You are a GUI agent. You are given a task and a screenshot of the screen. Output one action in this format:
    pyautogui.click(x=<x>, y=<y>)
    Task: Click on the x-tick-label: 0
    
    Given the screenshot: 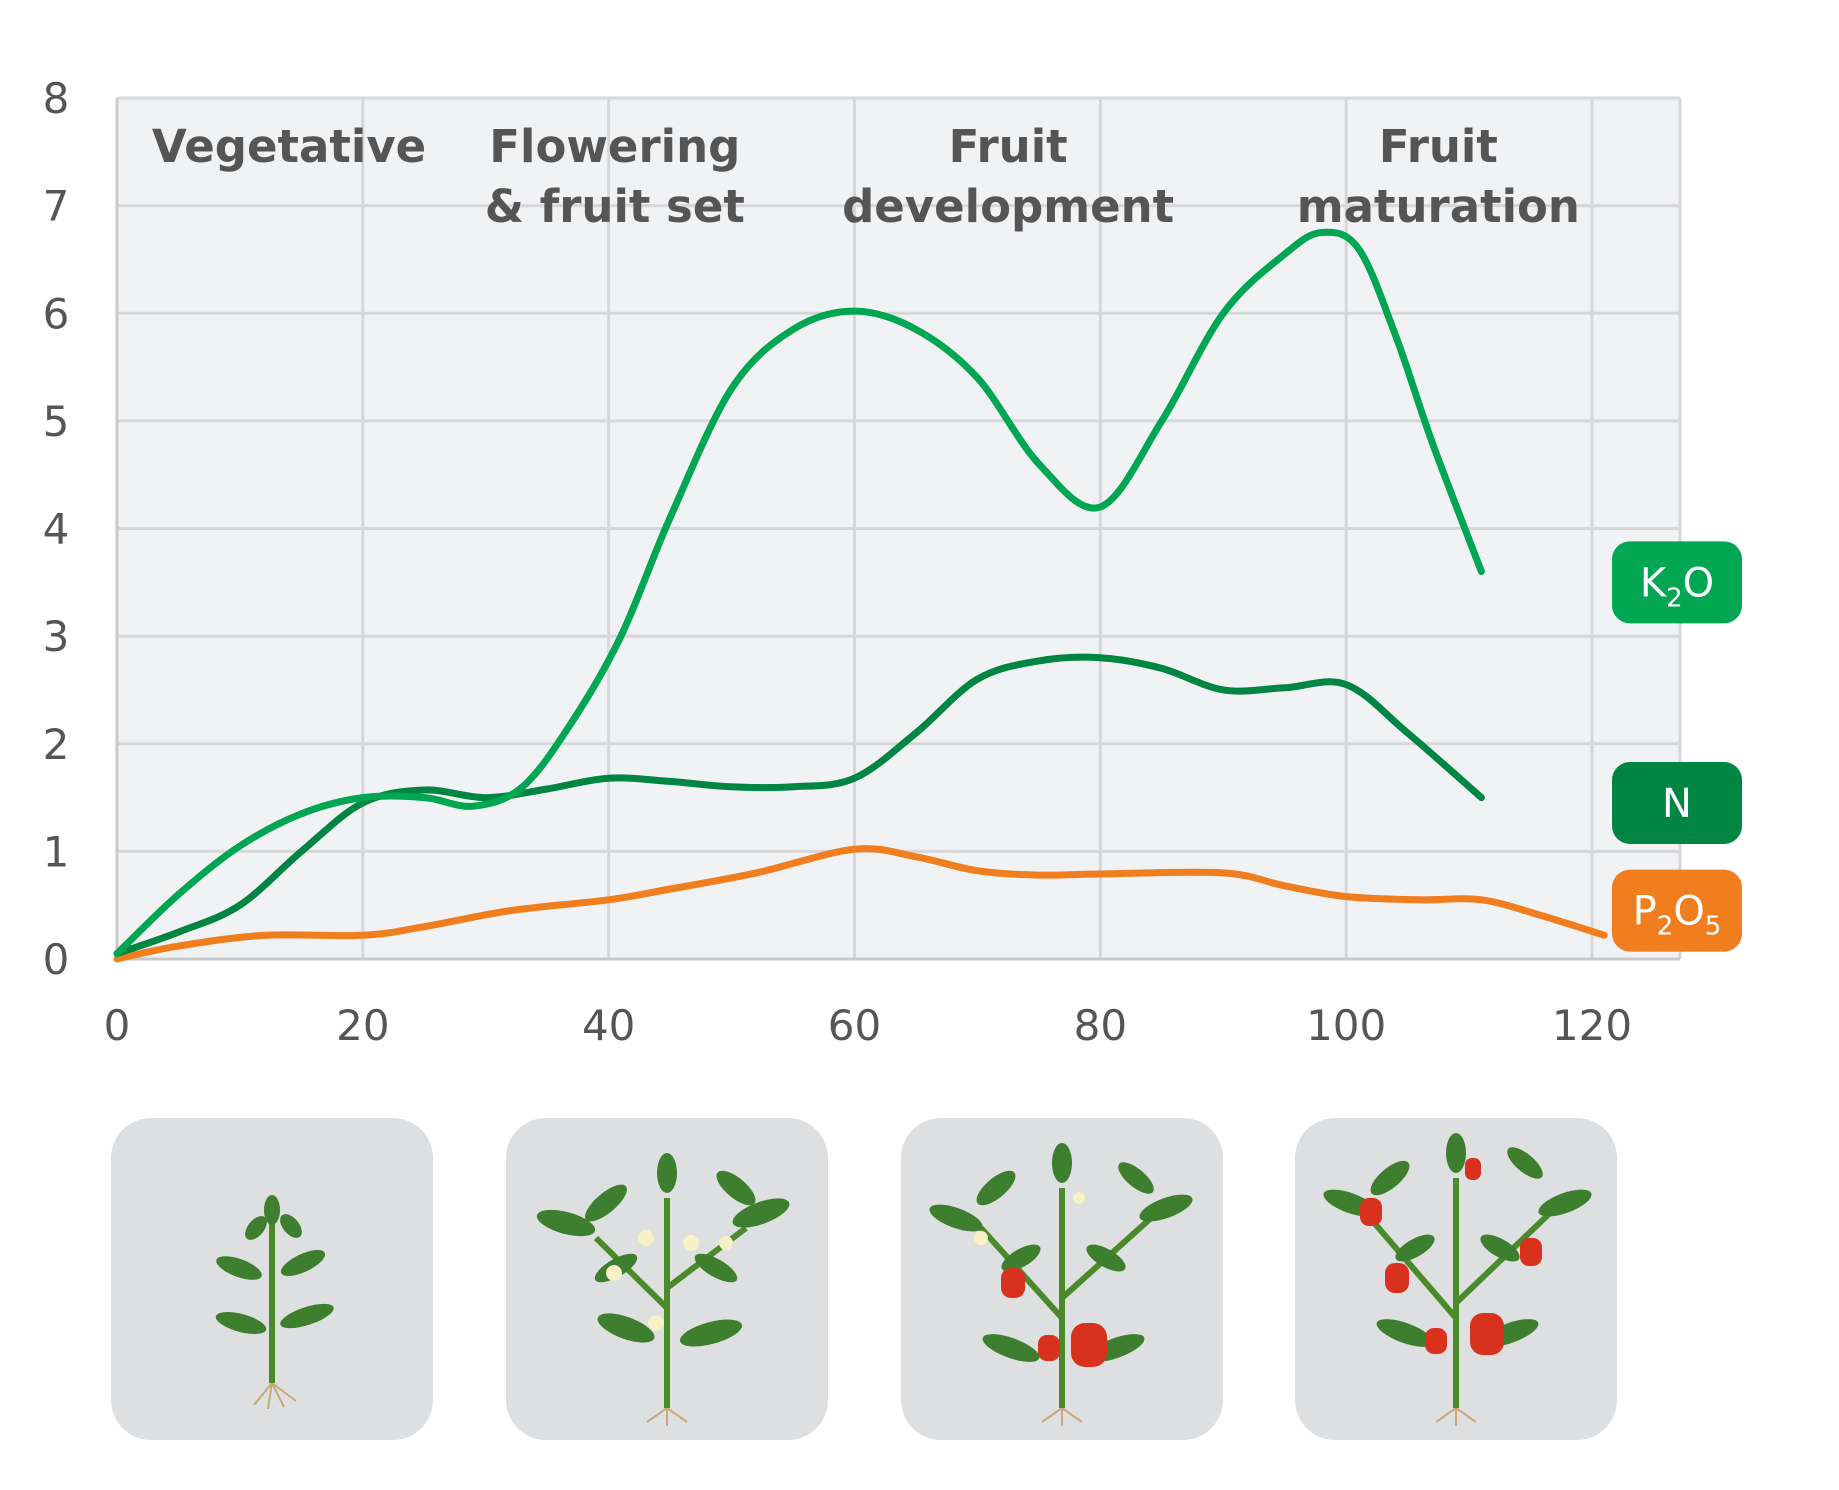 What is the action you would take?
    pyautogui.click(x=117, y=1025)
    